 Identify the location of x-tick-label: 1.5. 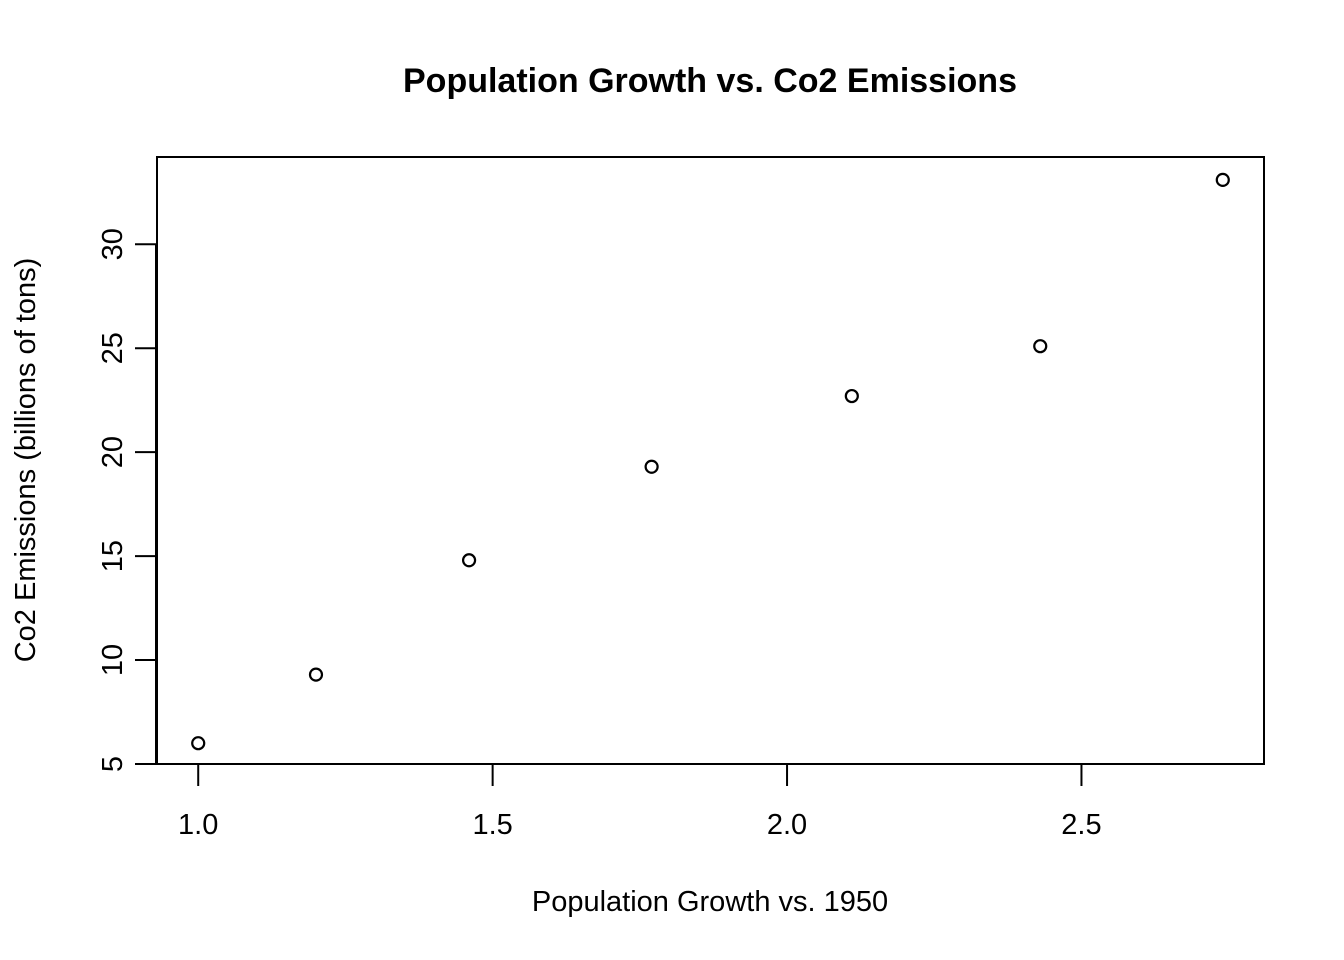
(492, 825).